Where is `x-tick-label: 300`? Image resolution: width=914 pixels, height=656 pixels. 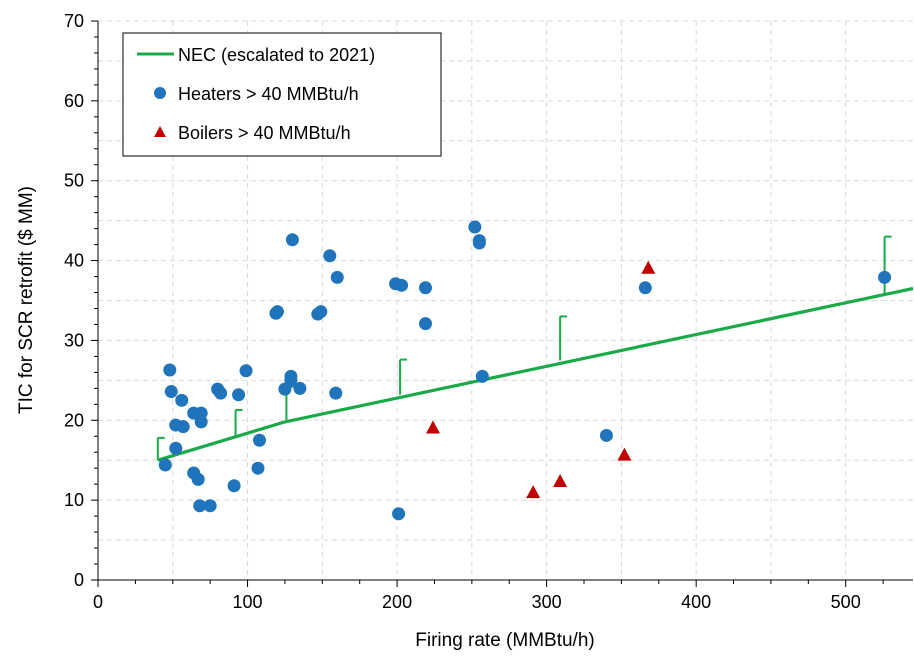 x-tick-label: 300 is located at coordinates (547, 602).